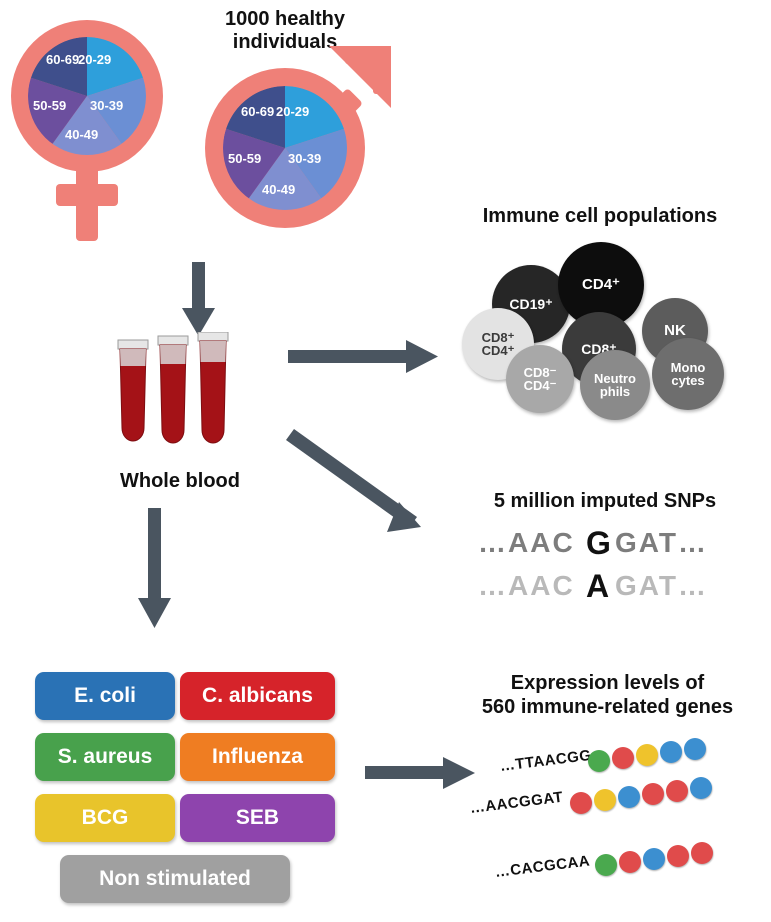 The image size is (771, 922). Describe the element at coordinates (363, 356) in the screenshot. I see `arrow-blood-to-immune` at that location.